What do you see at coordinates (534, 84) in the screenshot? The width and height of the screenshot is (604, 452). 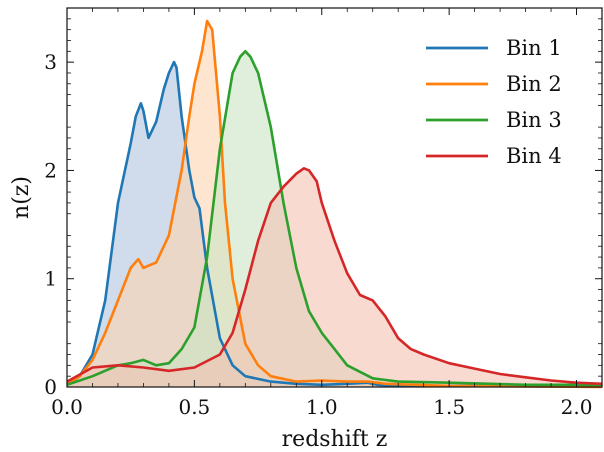 I see `legend-label-bin-2: Bin 2` at bounding box center [534, 84].